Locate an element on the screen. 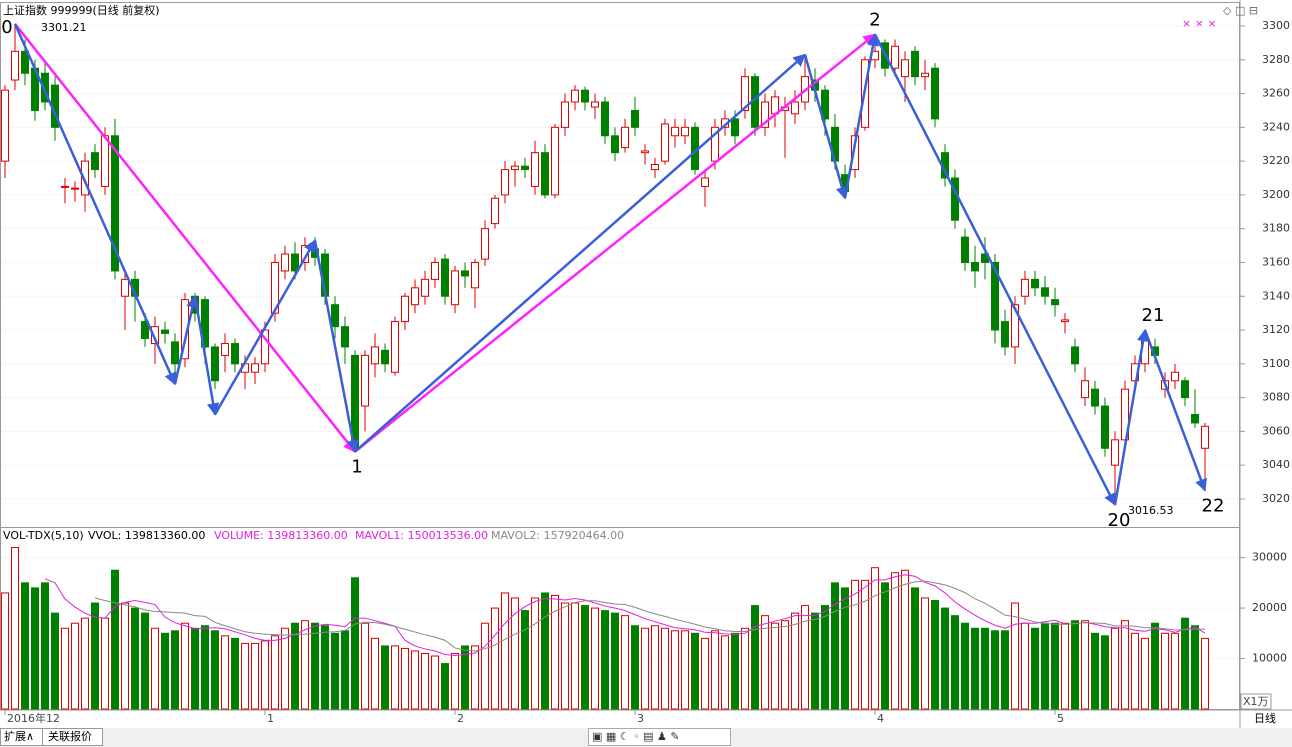  unit-label: X1万 is located at coordinates (1256, 701).